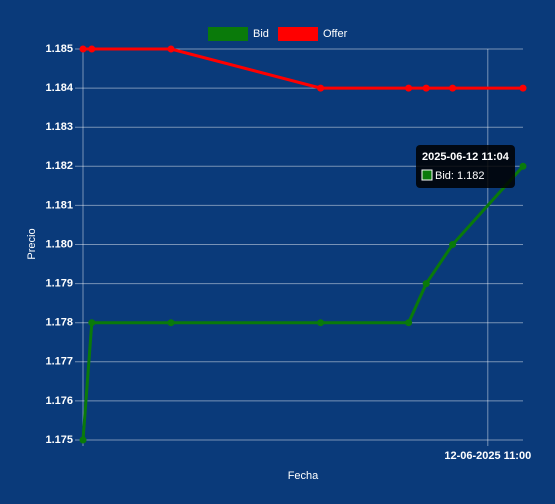 Image resolution: width=555 pixels, height=504 pixels. Describe the element at coordinates (303, 476) in the screenshot. I see `x-axis-label: Fecha` at that location.